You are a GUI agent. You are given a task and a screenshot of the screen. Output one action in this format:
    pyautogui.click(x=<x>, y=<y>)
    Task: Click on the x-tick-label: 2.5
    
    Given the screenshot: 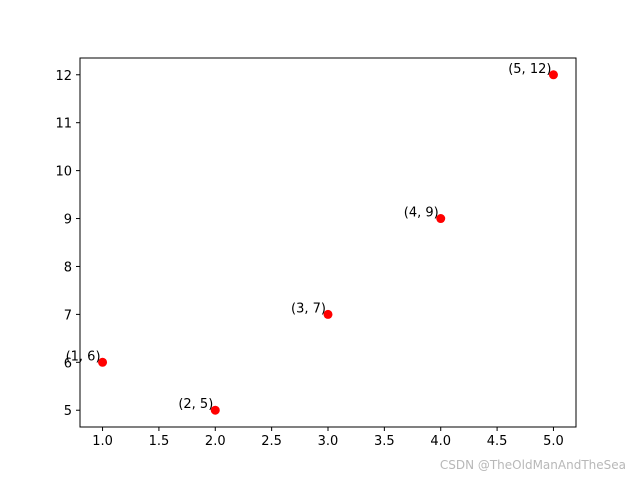 What is the action you would take?
    pyautogui.click(x=271, y=441)
    